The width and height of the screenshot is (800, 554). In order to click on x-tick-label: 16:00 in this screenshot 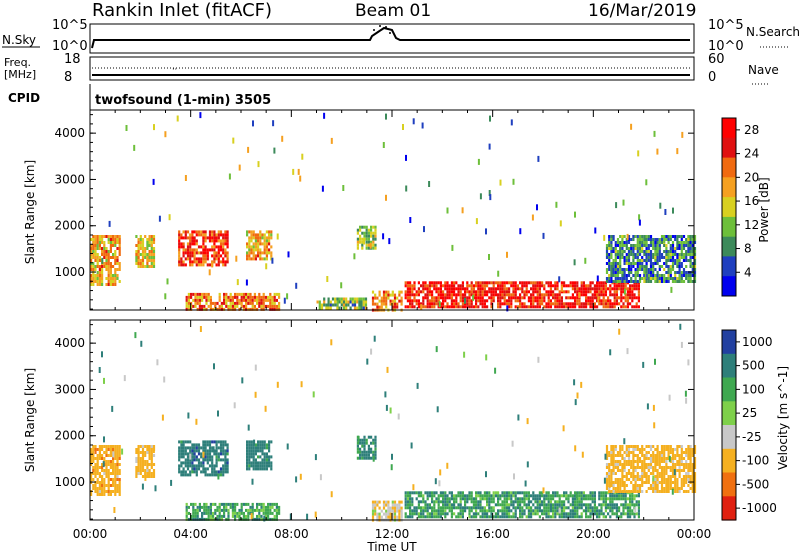, I will do `click(492, 534)`.